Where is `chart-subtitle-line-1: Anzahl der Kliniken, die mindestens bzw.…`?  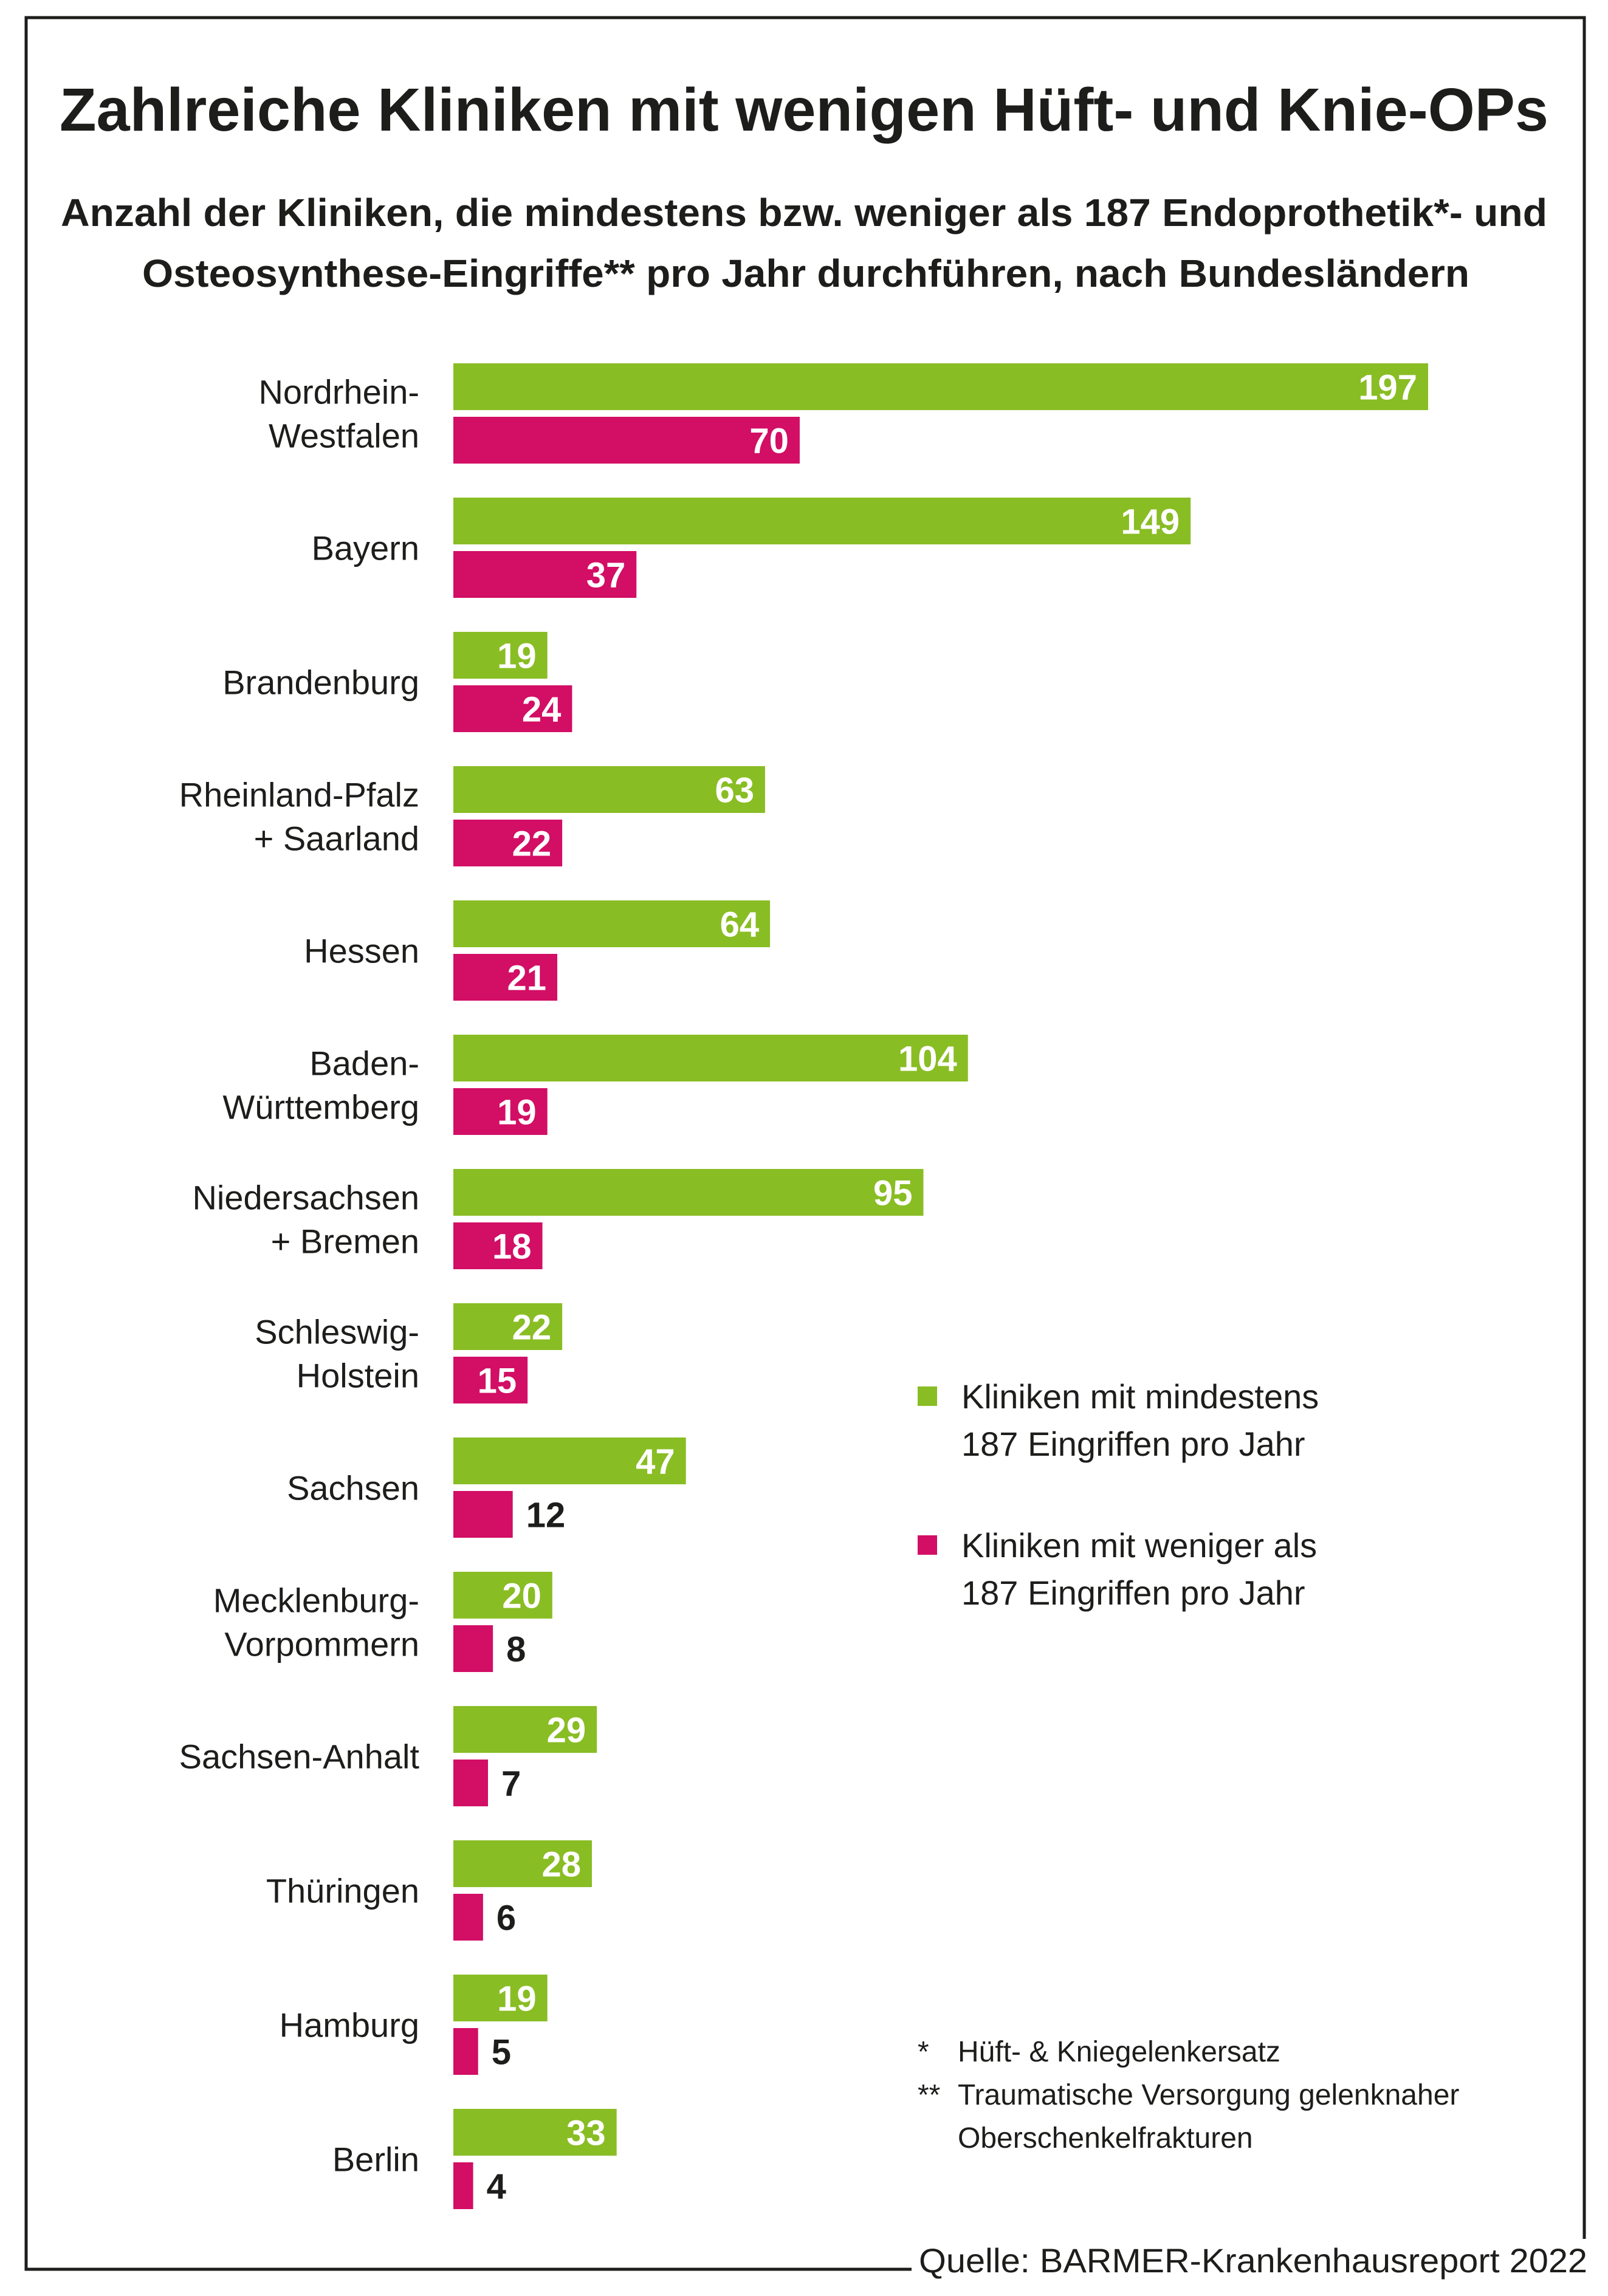 chart-subtitle-line-1: Anzahl der Kliniken, die mindestens bzw.… is located at coordinates (804, 213).